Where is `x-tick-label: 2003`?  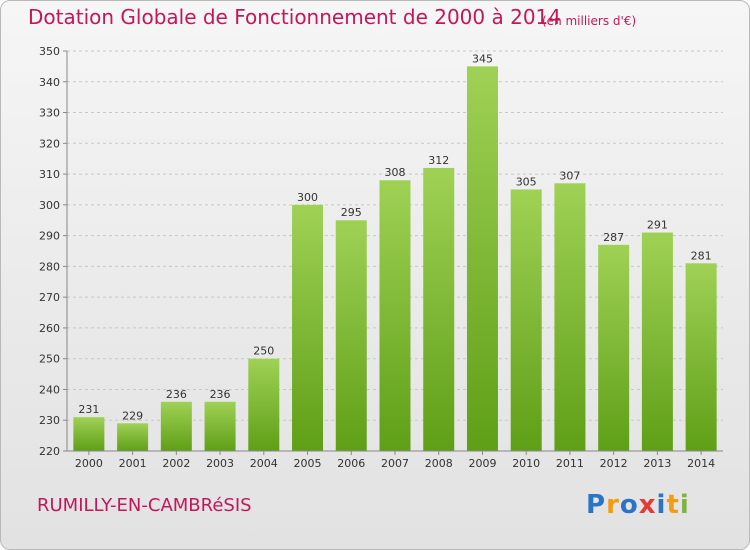 x-tick-label: 2003 is located at coordinates (220, 463).